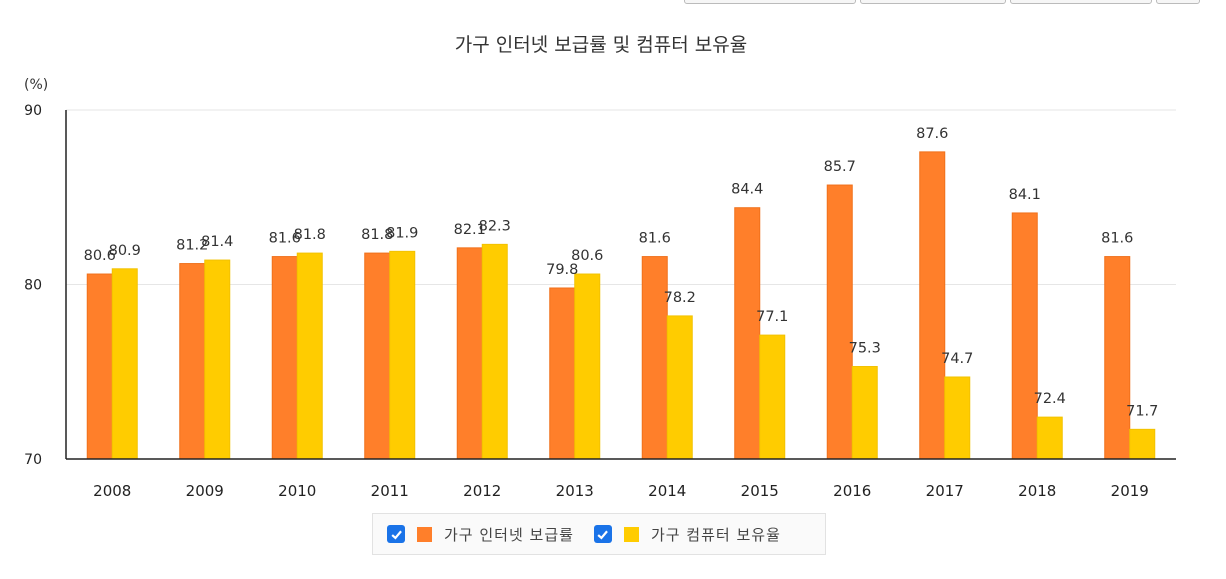  I want to click on x-tick-label: 2012, so click(482, 491).